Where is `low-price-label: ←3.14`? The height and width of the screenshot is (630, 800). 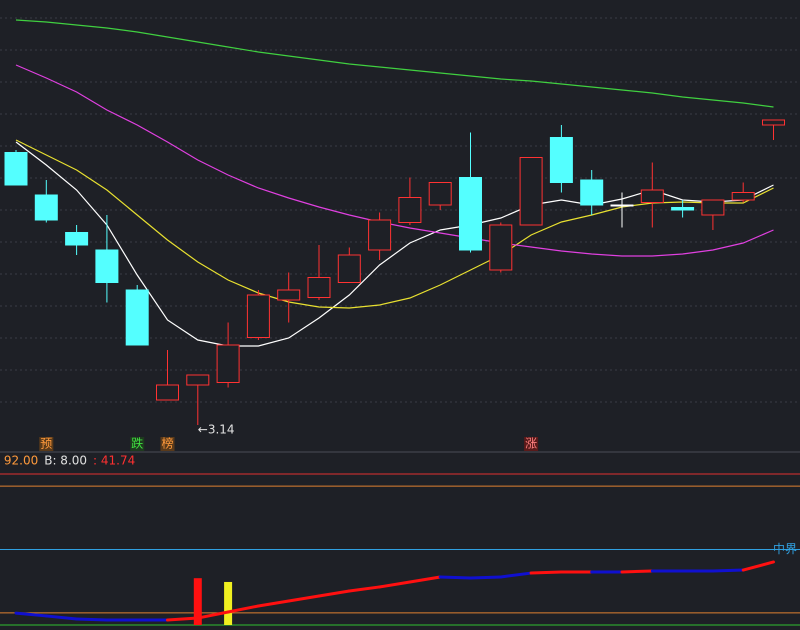 low-price-label: ←3.14 is located at coordinates (216, 430).